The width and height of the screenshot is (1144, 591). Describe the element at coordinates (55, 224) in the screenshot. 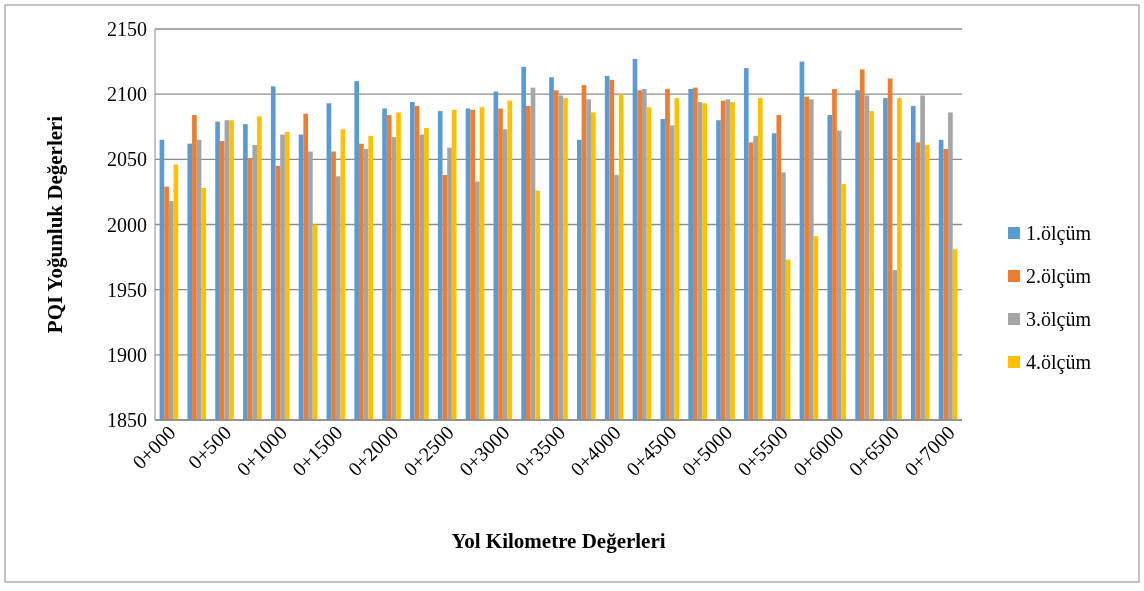

I see `y-axis-title: PQI Yoğunluk Değerleri` at that location.